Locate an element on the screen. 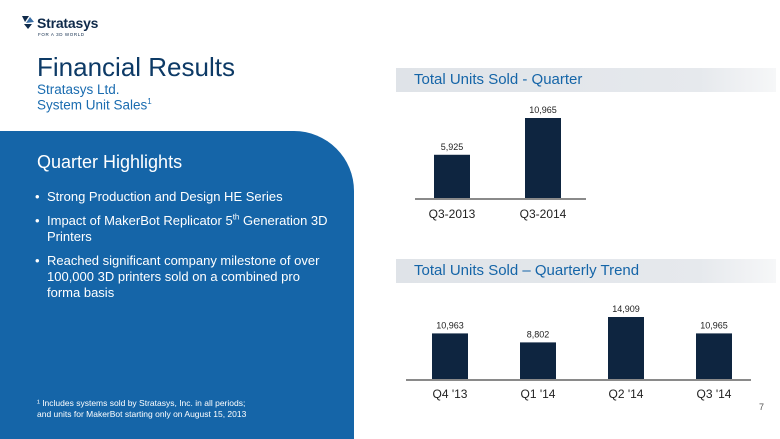 This screenshot has height=439, width=780. logo-tagline: FOR A 3D WORLD is located at coordinates (61, 34).